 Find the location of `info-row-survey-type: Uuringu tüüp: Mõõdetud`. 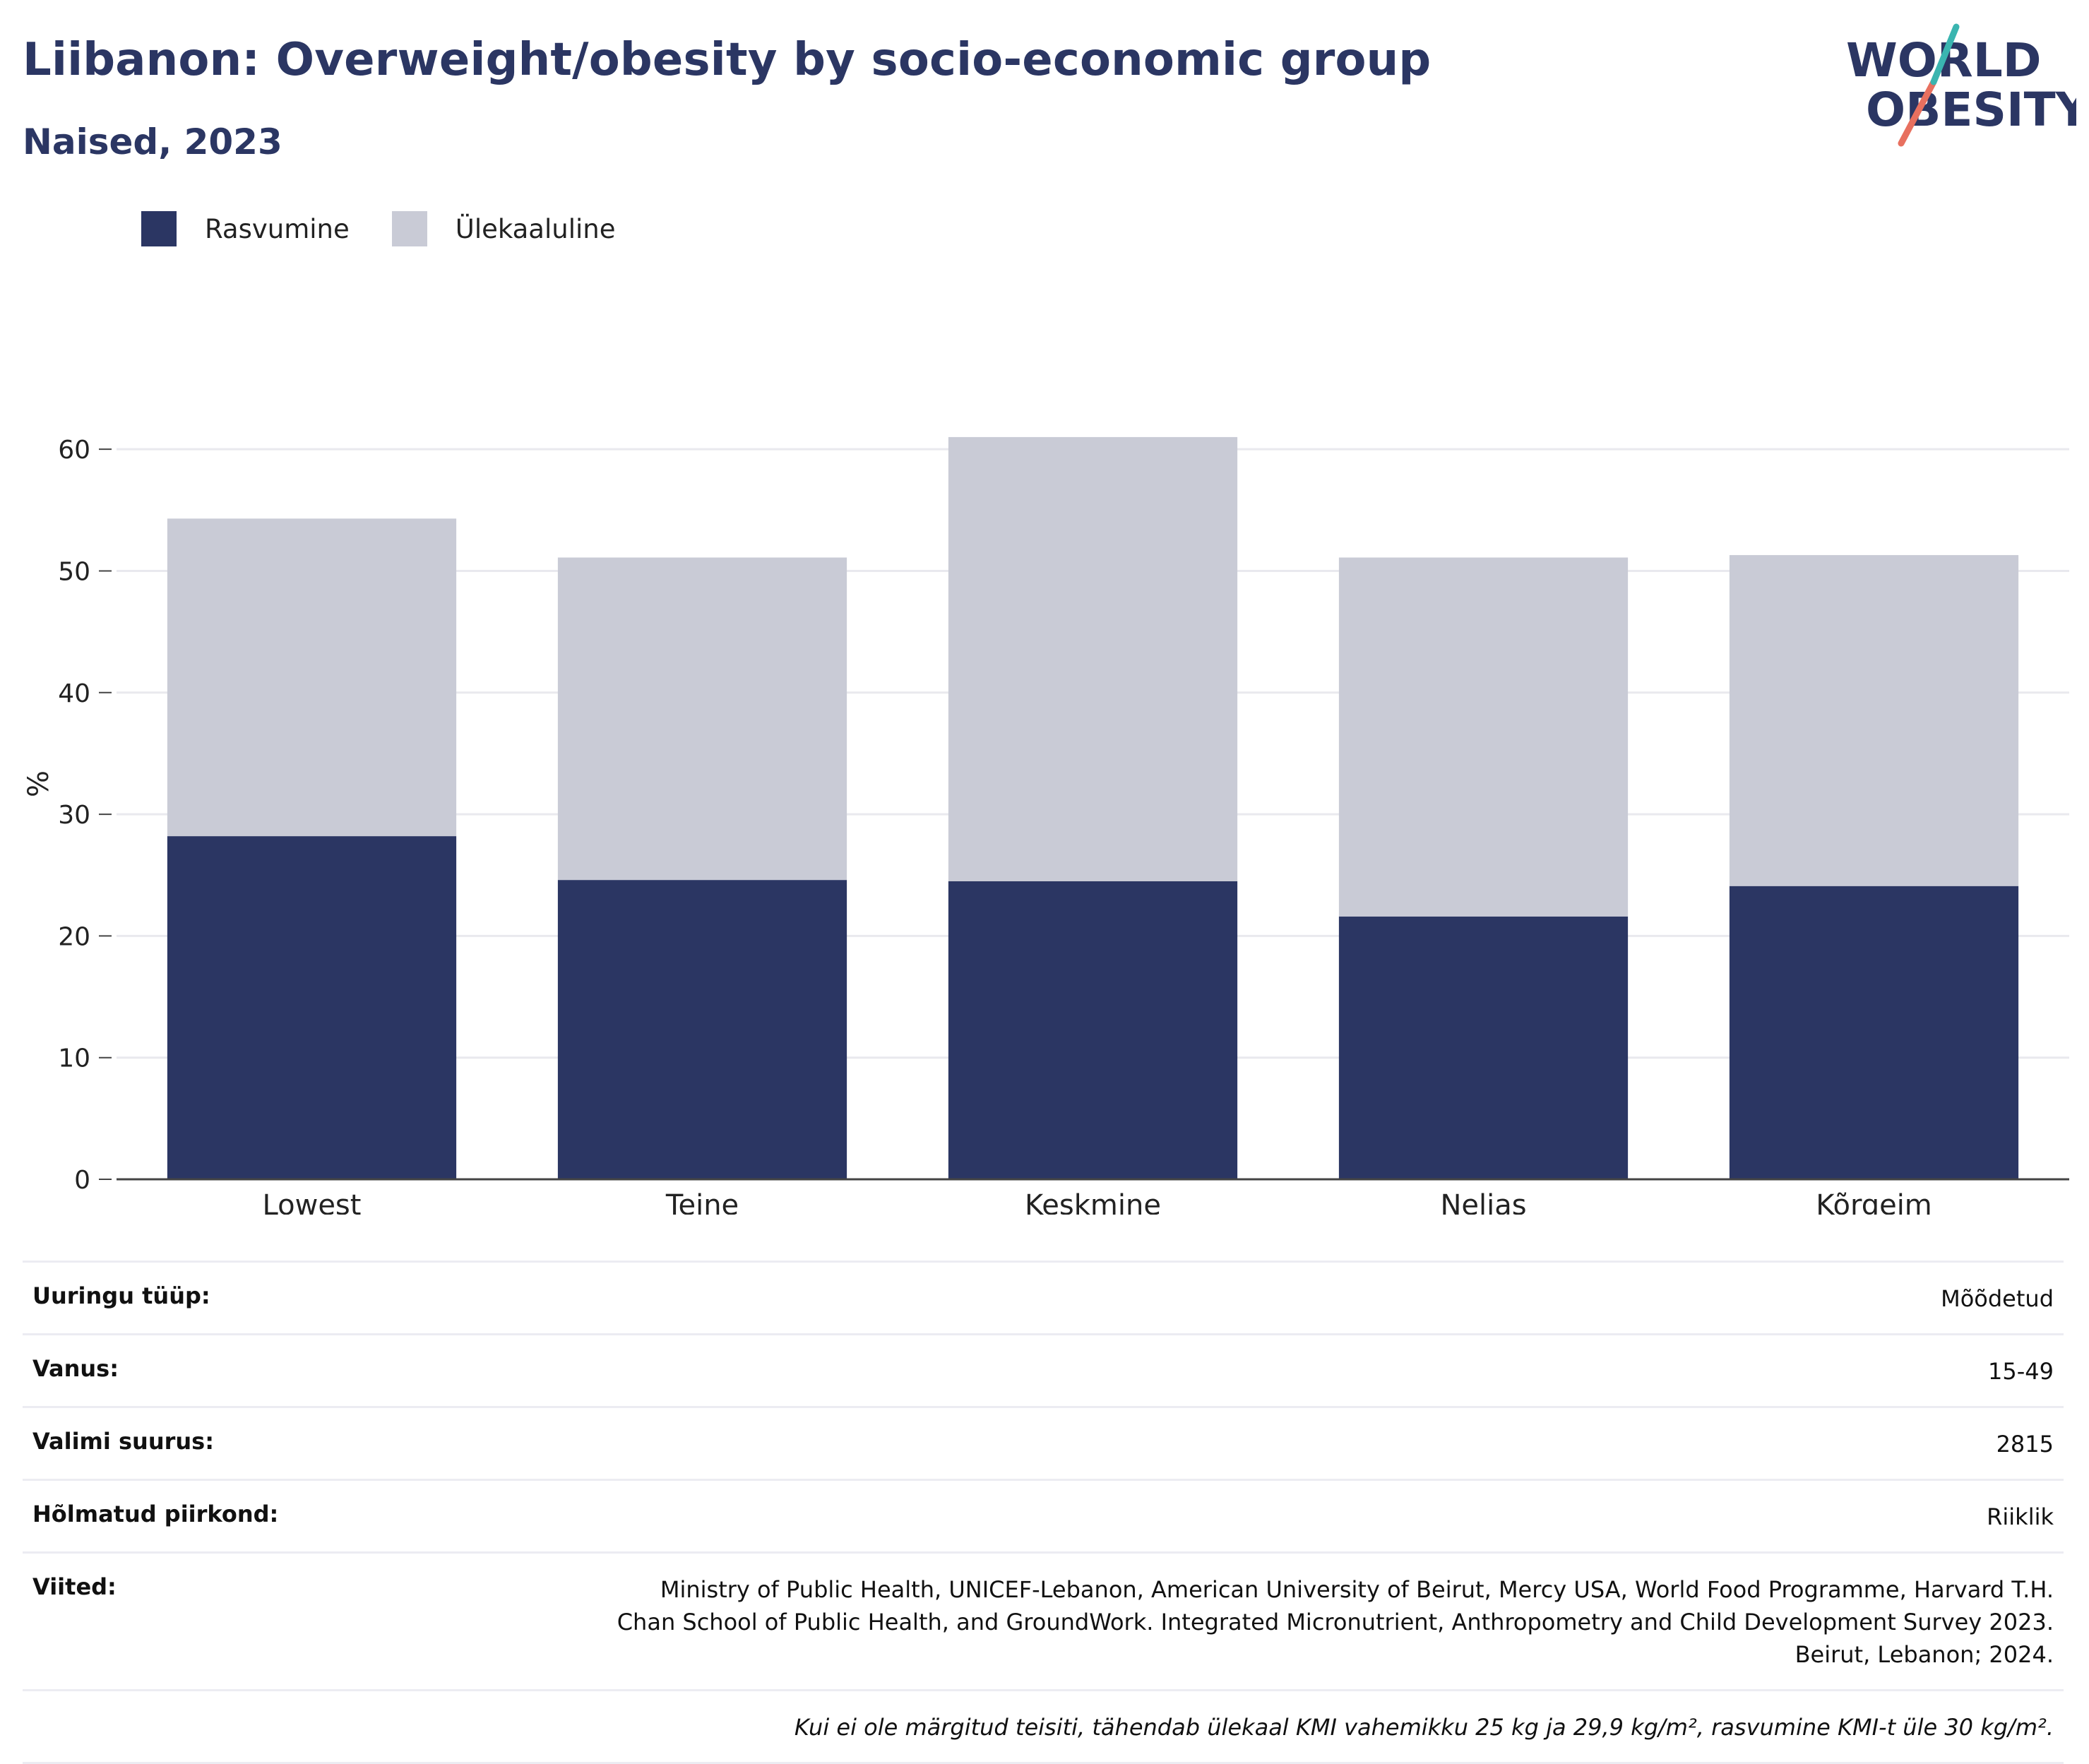

info-row-survey-type: Uuringu tüüp: Mõõdetud is located at coordinates (1043, 1297).